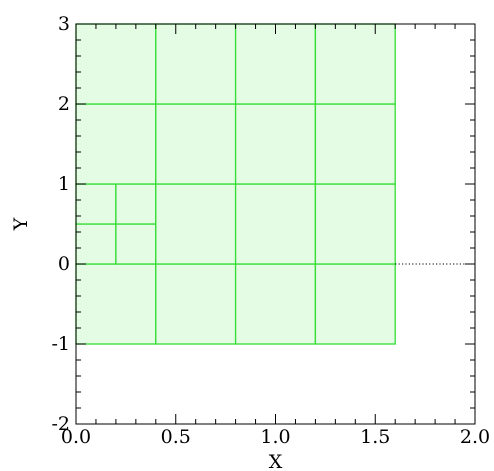 The width and height of the screenshot is (494, 471). Describe the element at coordinates (60, 424) in the screenshot. I see `y-tick-label: -2` at that location.